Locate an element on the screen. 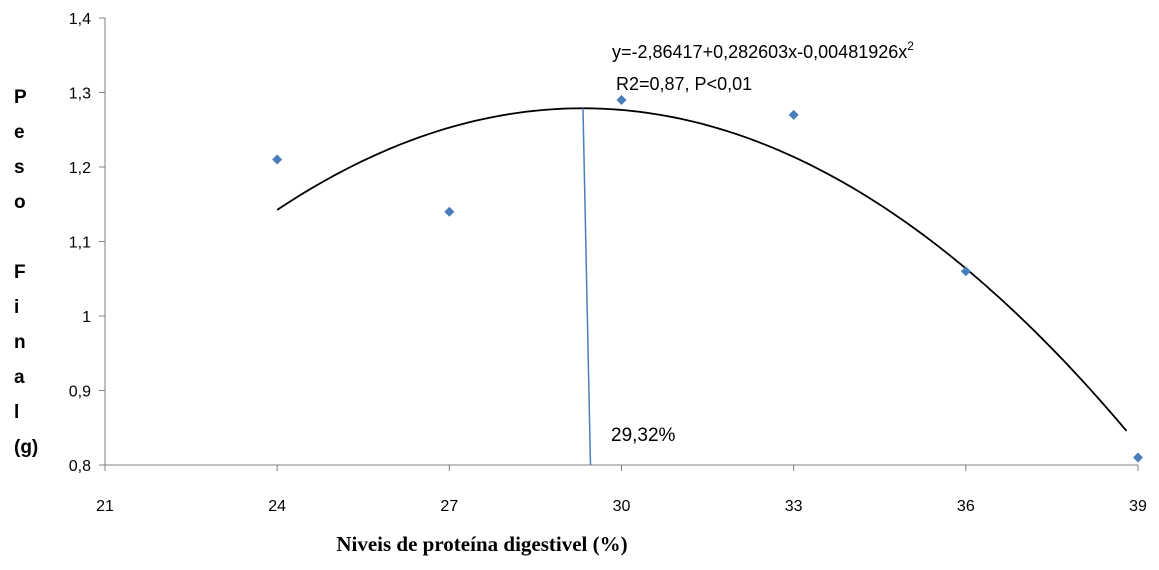  y-axis-title-char: i is located at coordinates (16, 307).